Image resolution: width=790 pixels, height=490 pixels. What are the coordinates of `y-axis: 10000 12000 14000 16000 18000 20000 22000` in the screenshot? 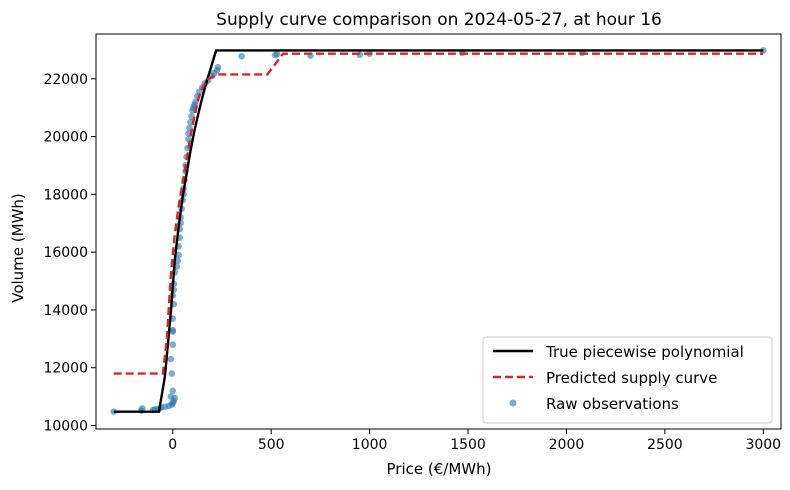 It's located at (69, 253).